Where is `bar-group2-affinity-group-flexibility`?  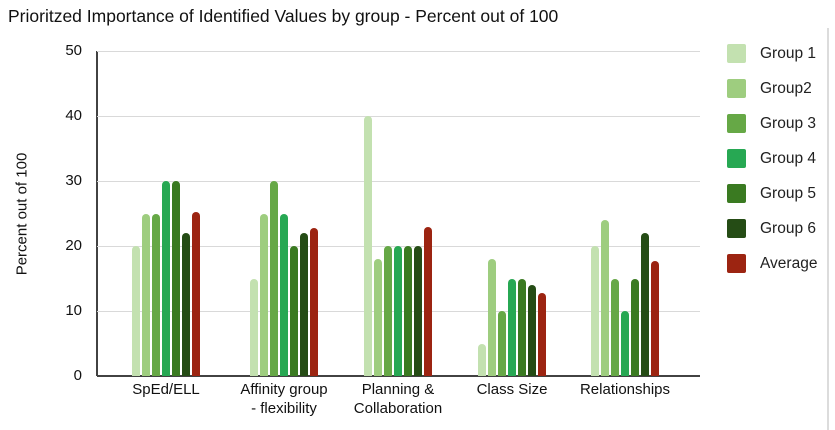
bar-group2-affinity-group-flexibility is located at coordinates (264, 294).